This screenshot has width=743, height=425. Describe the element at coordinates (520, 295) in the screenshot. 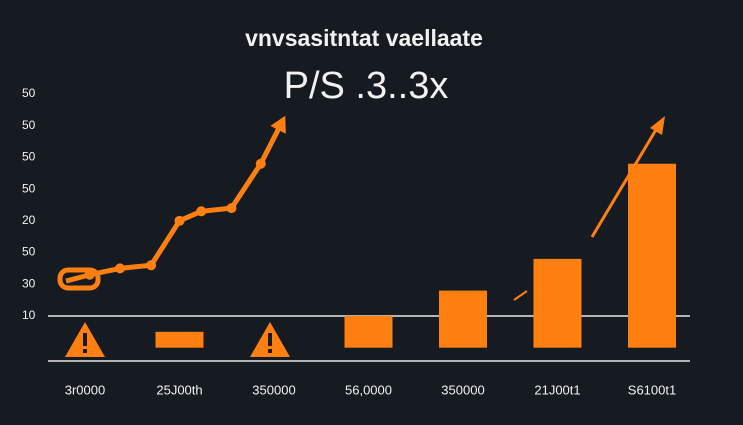

I see `trend-dash` at that location.